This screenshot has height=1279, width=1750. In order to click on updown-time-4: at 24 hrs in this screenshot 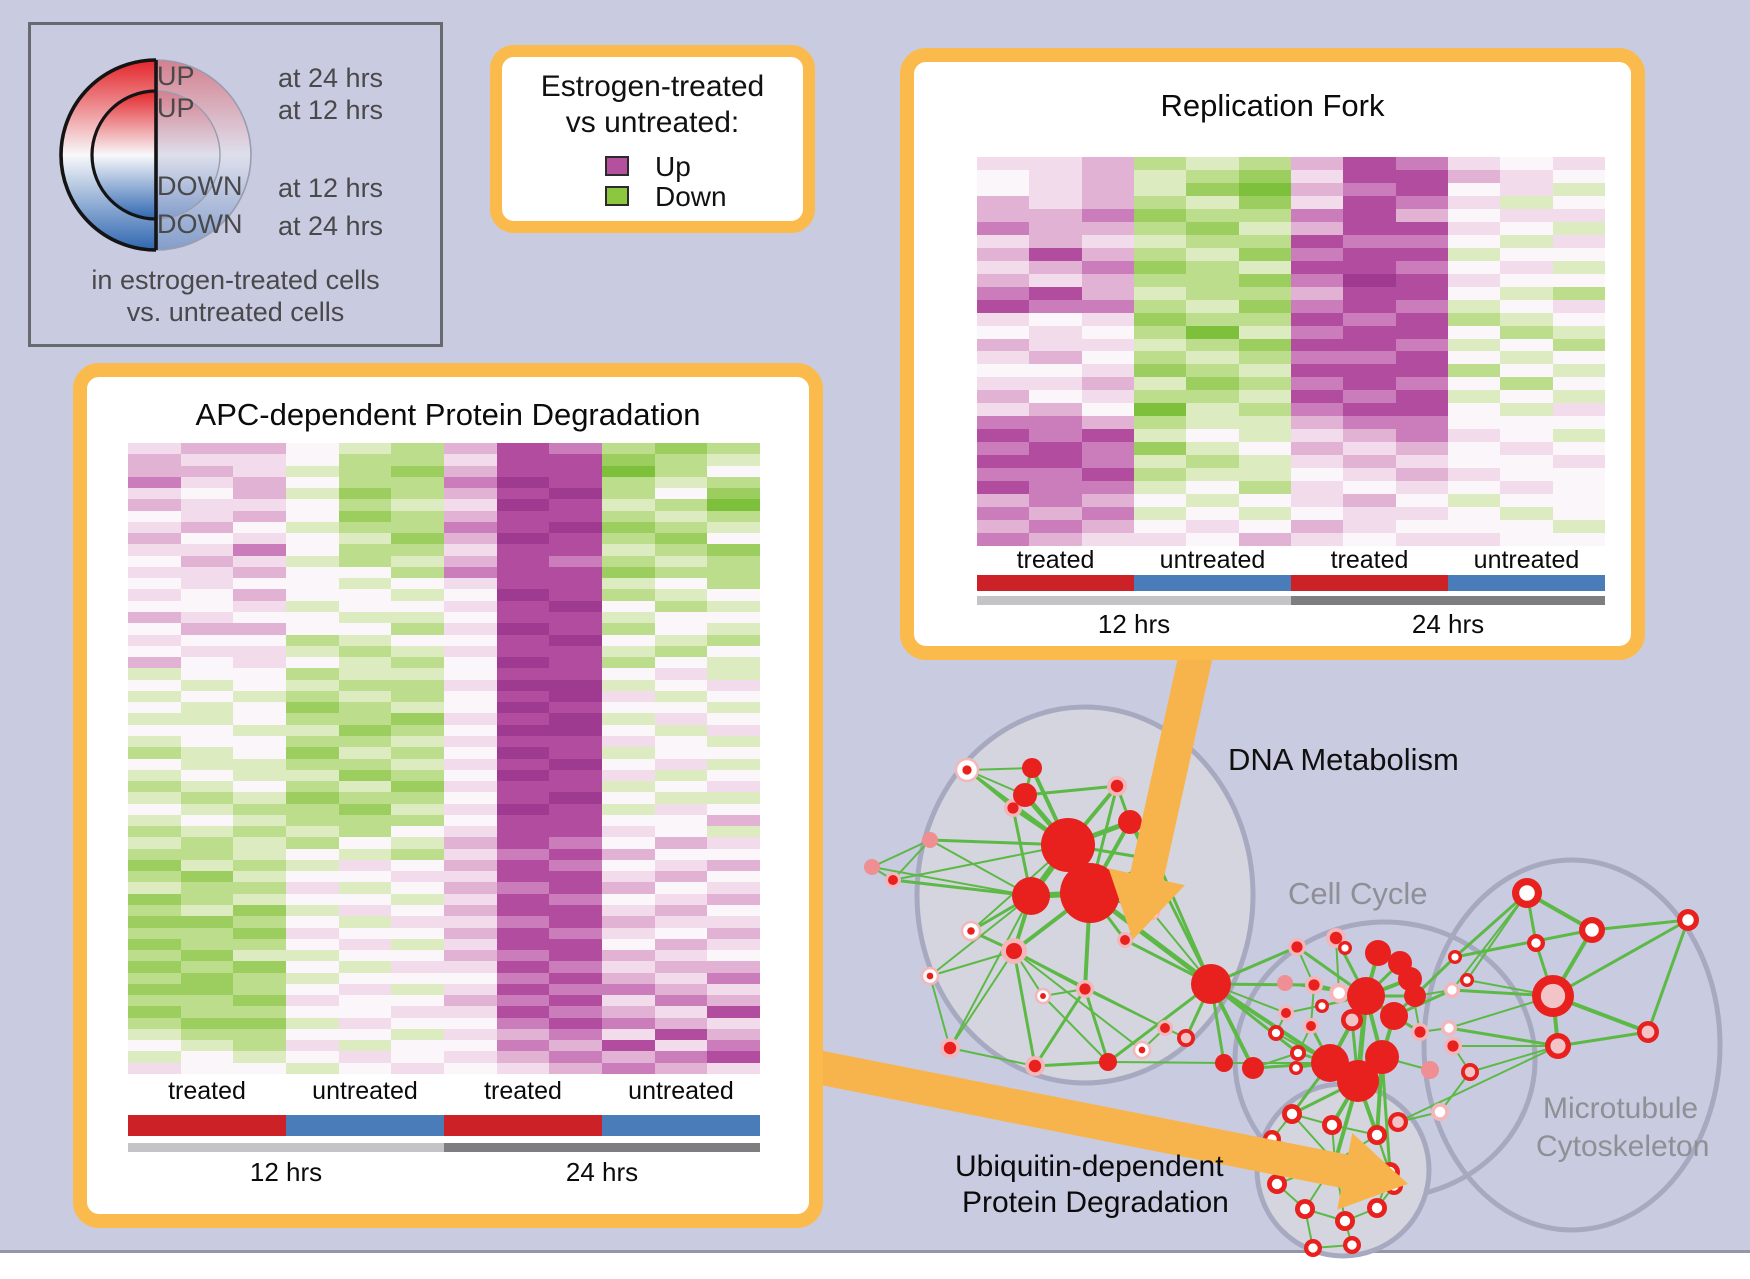, I will do `click(331, 226)`.